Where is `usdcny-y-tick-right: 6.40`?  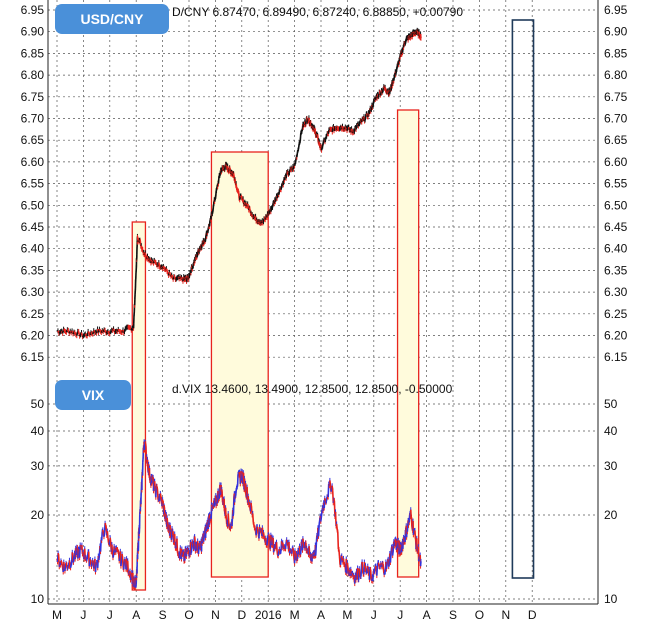
usdcny-y-tick-right: 6.40 is located at coordinates (616, 249).